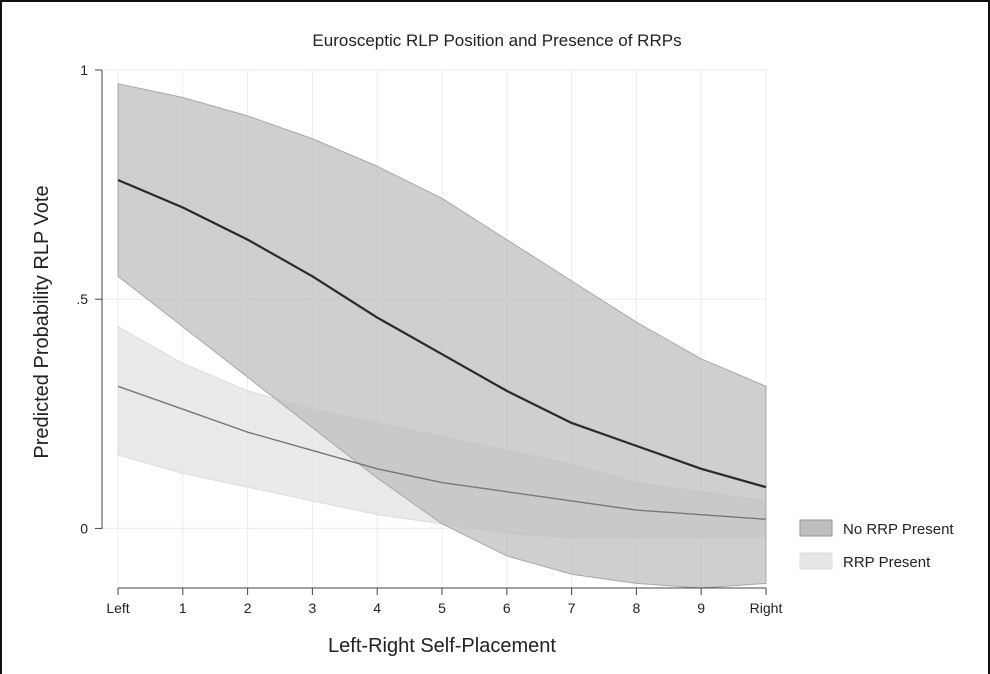  I want to click on series-line-rrp, so click(442, 452).